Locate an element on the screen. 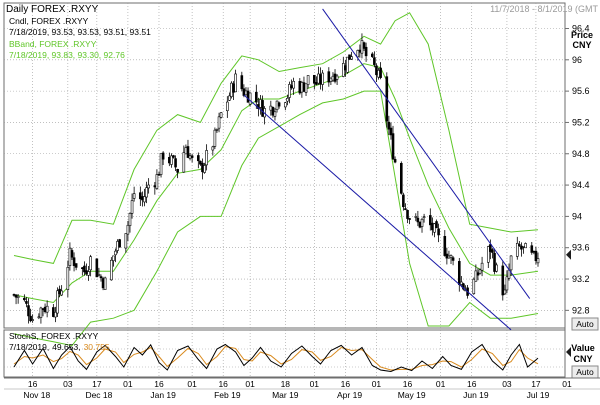 This screenshot has height=405, width=600. legend-candle-values: 7/18/2019, 93.53, 93.53, 93.51, 93.51 is located at coordinates (80, 32).